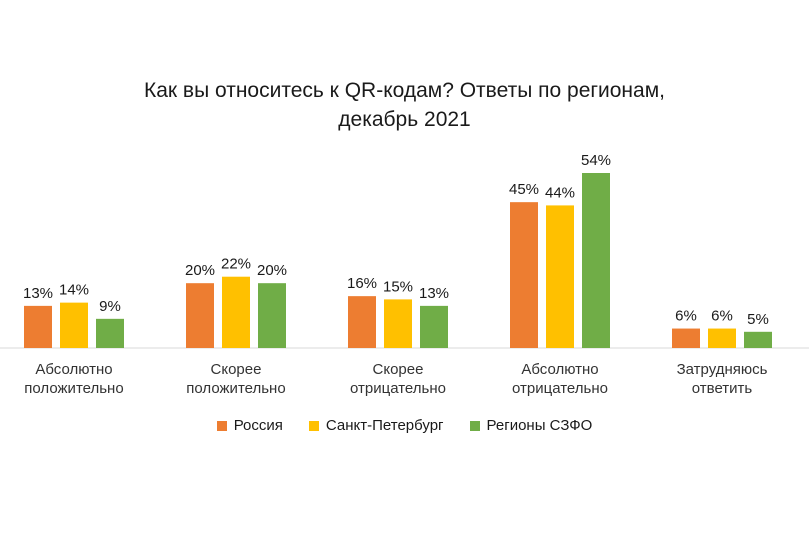  I want to click on legend-item-russia: Россия, so click(249, 425).